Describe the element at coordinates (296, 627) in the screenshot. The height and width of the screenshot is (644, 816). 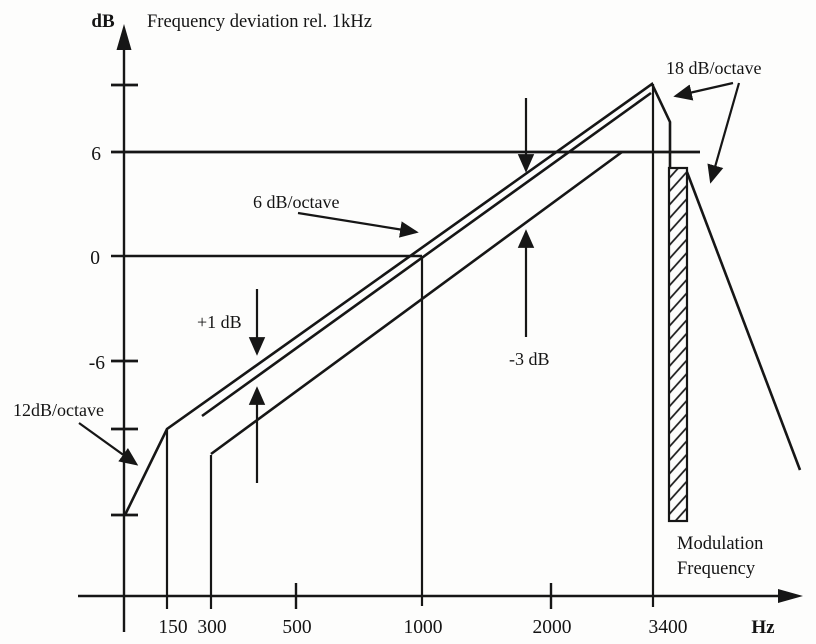
I see `x-tick-label-500: 500` at that location.